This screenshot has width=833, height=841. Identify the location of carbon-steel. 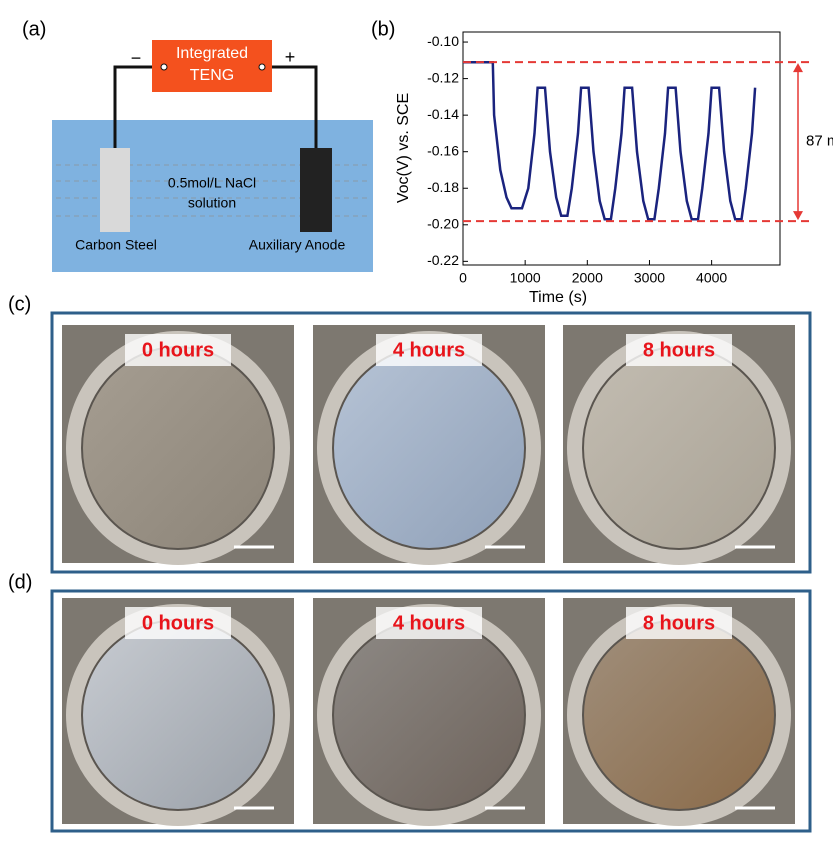
(115, 190).